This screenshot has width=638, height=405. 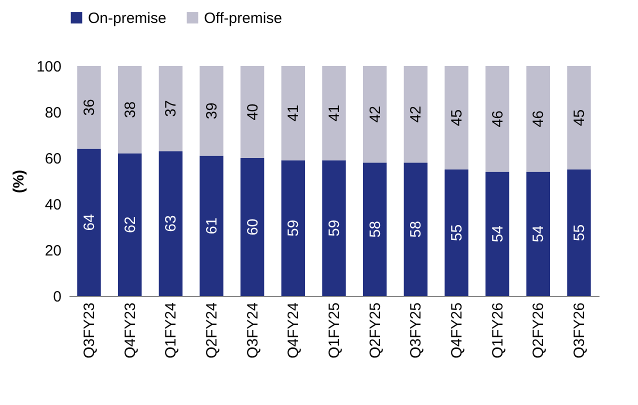 What do you see at coordinates (53, 205) in the screenshot?
I see `y-tick-label: 40` at bounding box center [53, 205].